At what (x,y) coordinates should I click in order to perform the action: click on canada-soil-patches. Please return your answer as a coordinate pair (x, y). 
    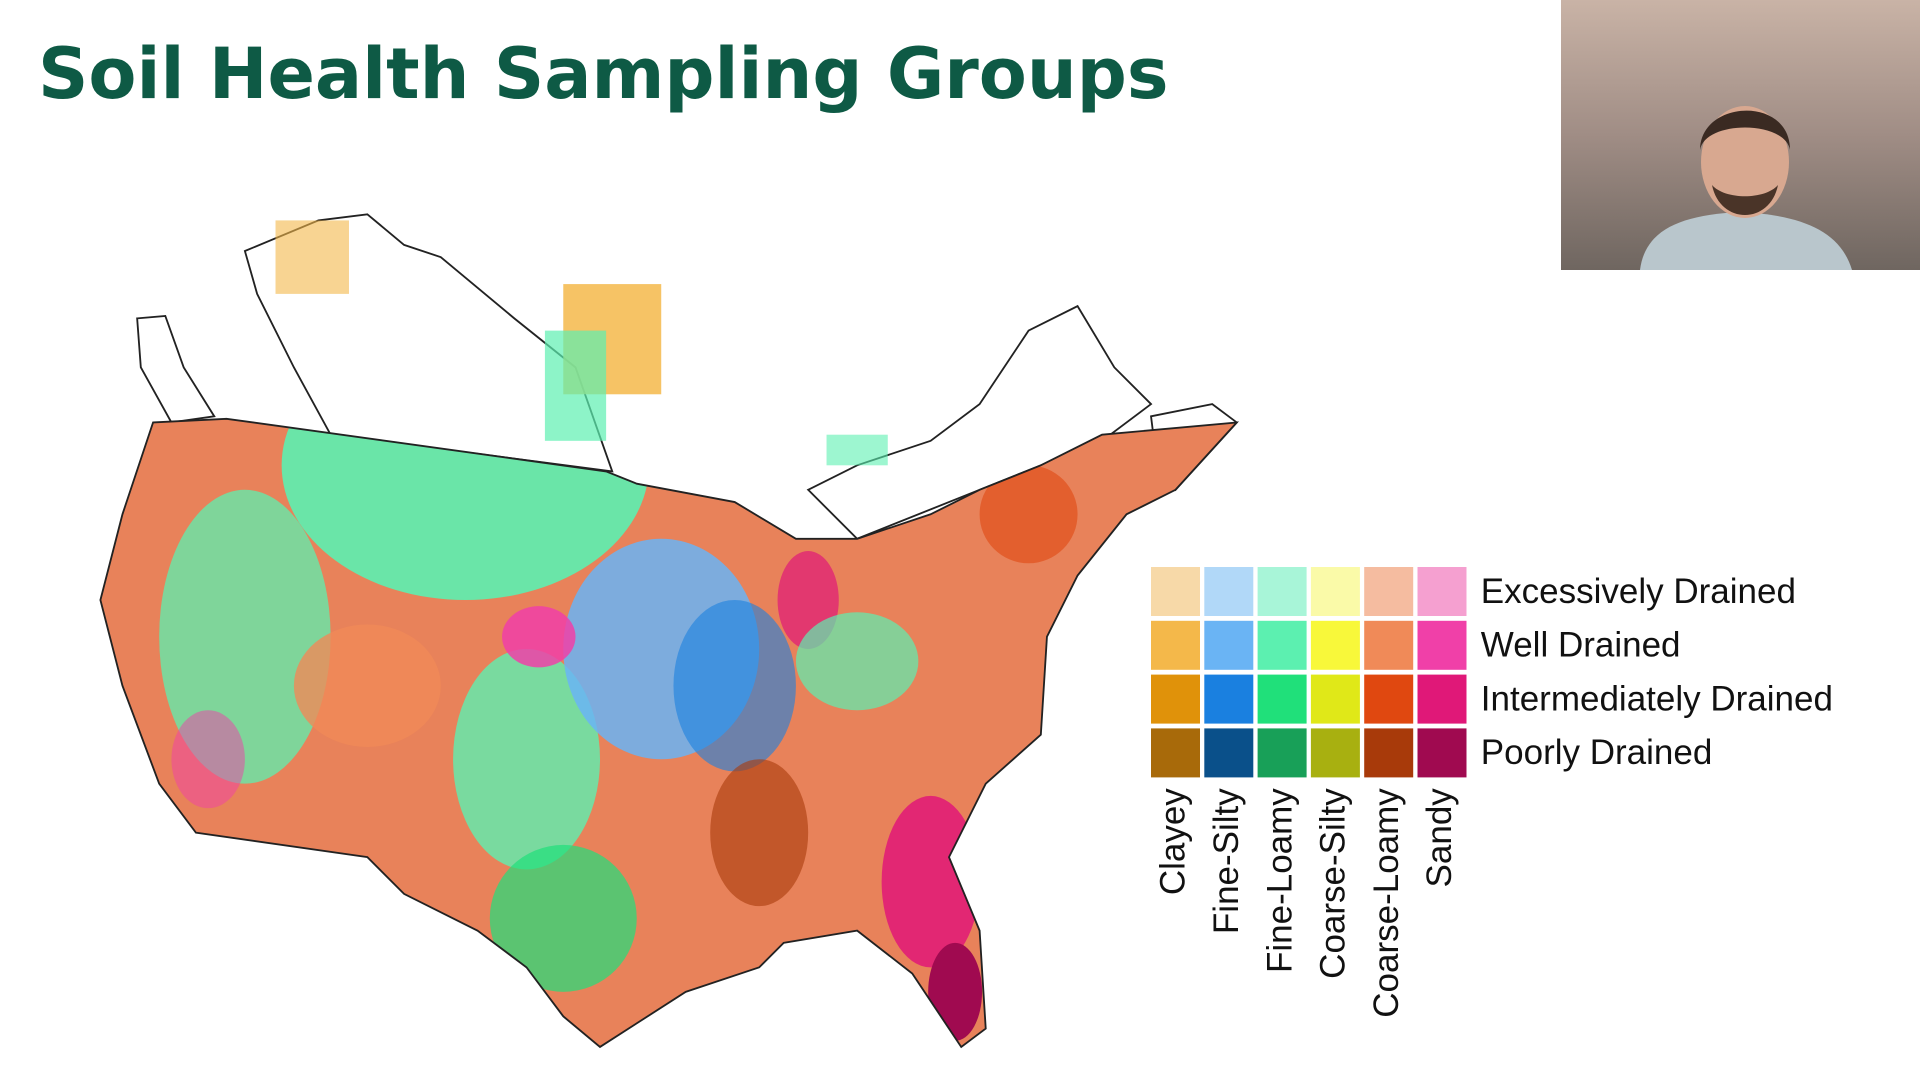
    Looking at the image, I should click on (581, 343).